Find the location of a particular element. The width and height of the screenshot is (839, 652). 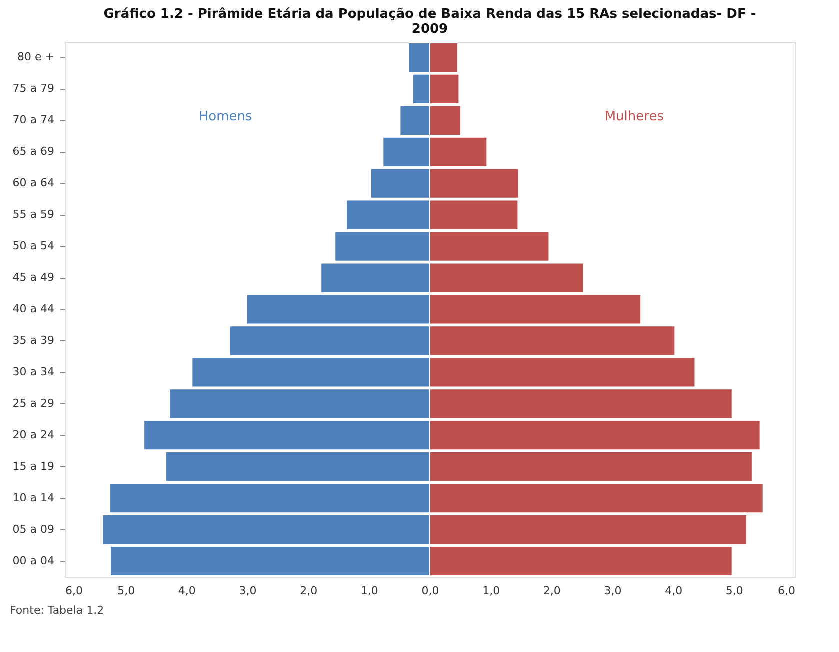

y-tick-label: 40 a 44 is located at coordinates (33, 309).